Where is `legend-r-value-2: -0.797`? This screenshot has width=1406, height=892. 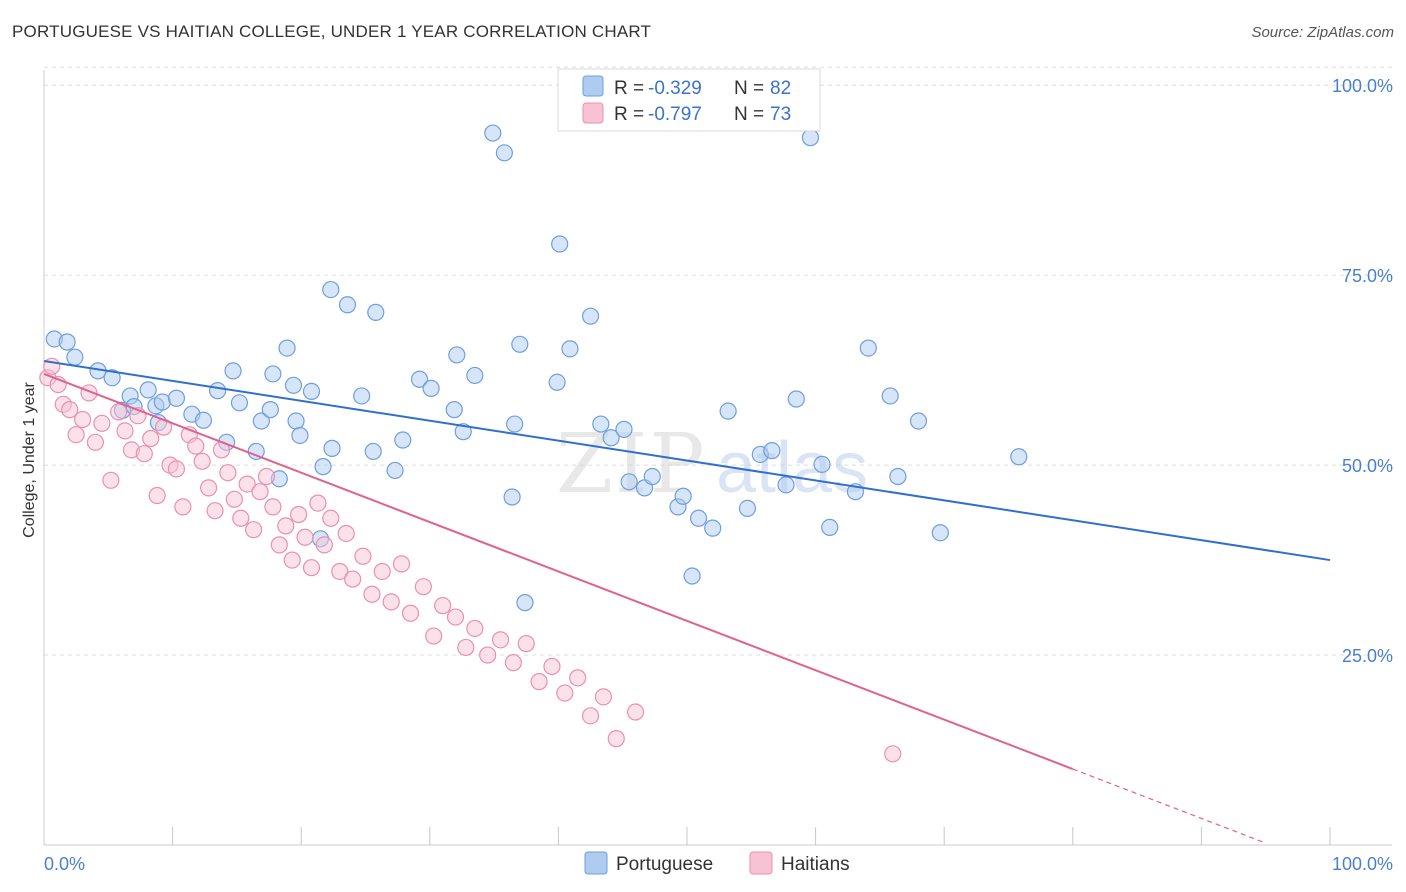 legend-r-value-2: -0.797 is located at coordinates (675, 114).